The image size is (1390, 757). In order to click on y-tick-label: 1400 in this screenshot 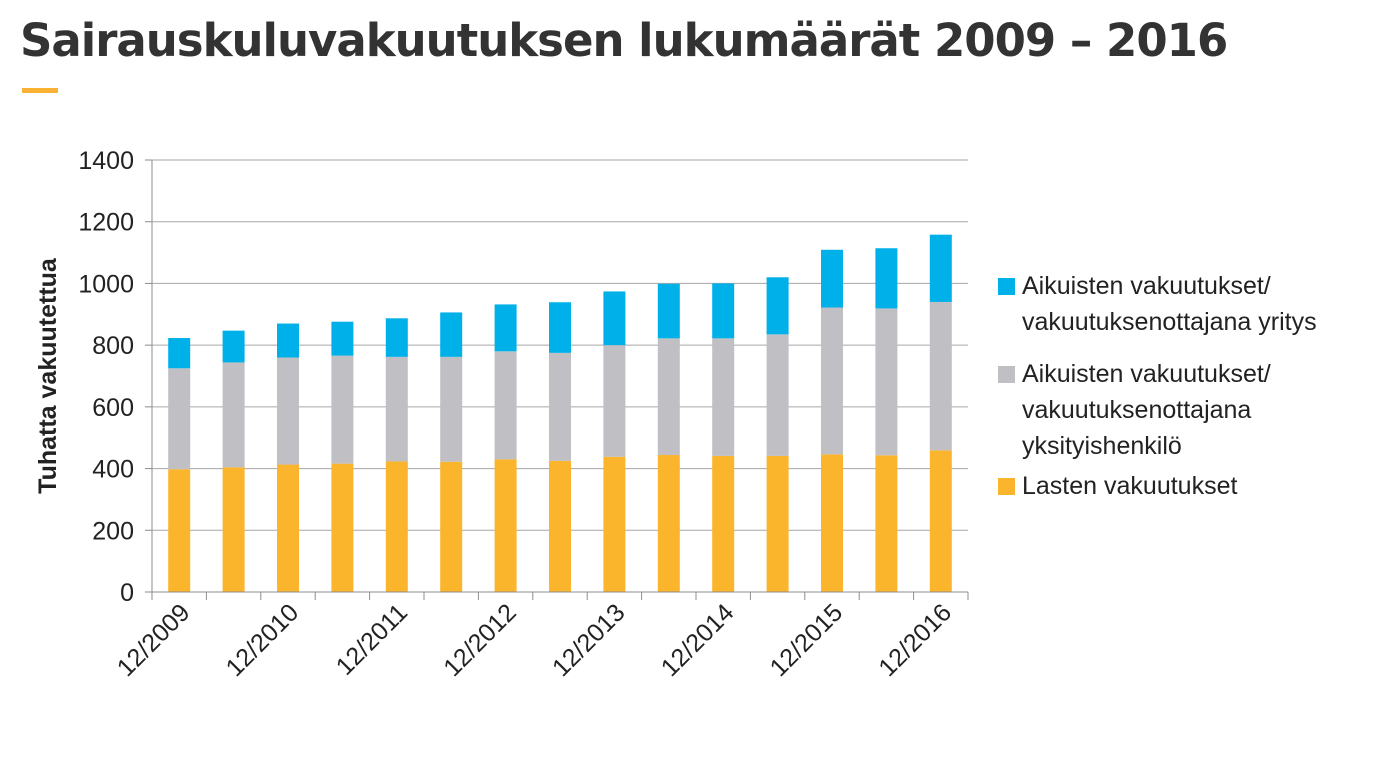, I will do `click(106, 161)`.